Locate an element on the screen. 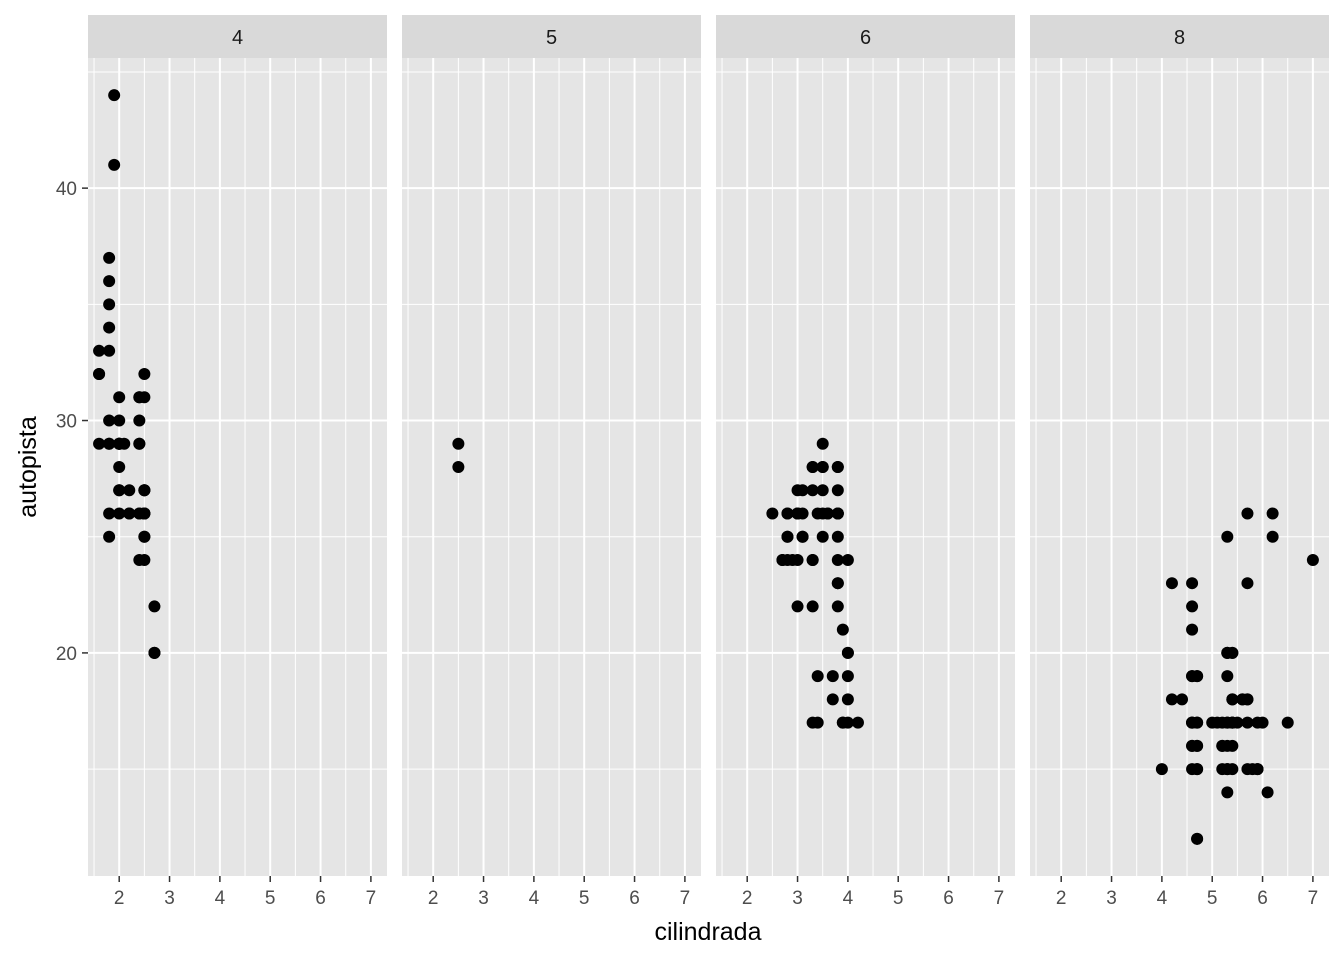 Image resolution: width=1344 pixels, height=960 pixels. y-tick-label: 40 is located at coordinates (66, 189).